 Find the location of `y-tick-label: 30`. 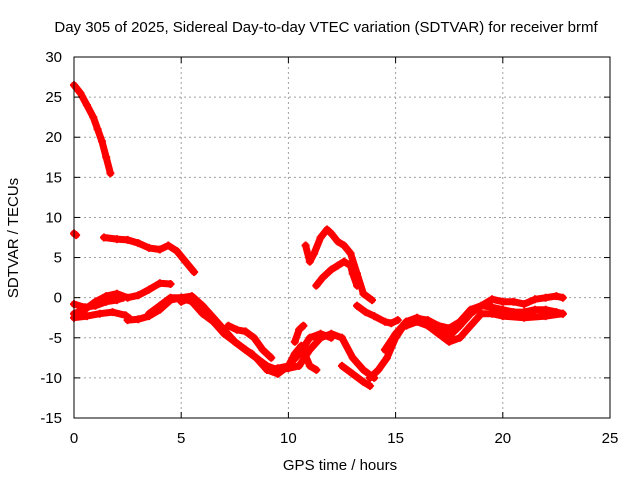

y-tick-label: 30 is located at coordinates (53, 57).